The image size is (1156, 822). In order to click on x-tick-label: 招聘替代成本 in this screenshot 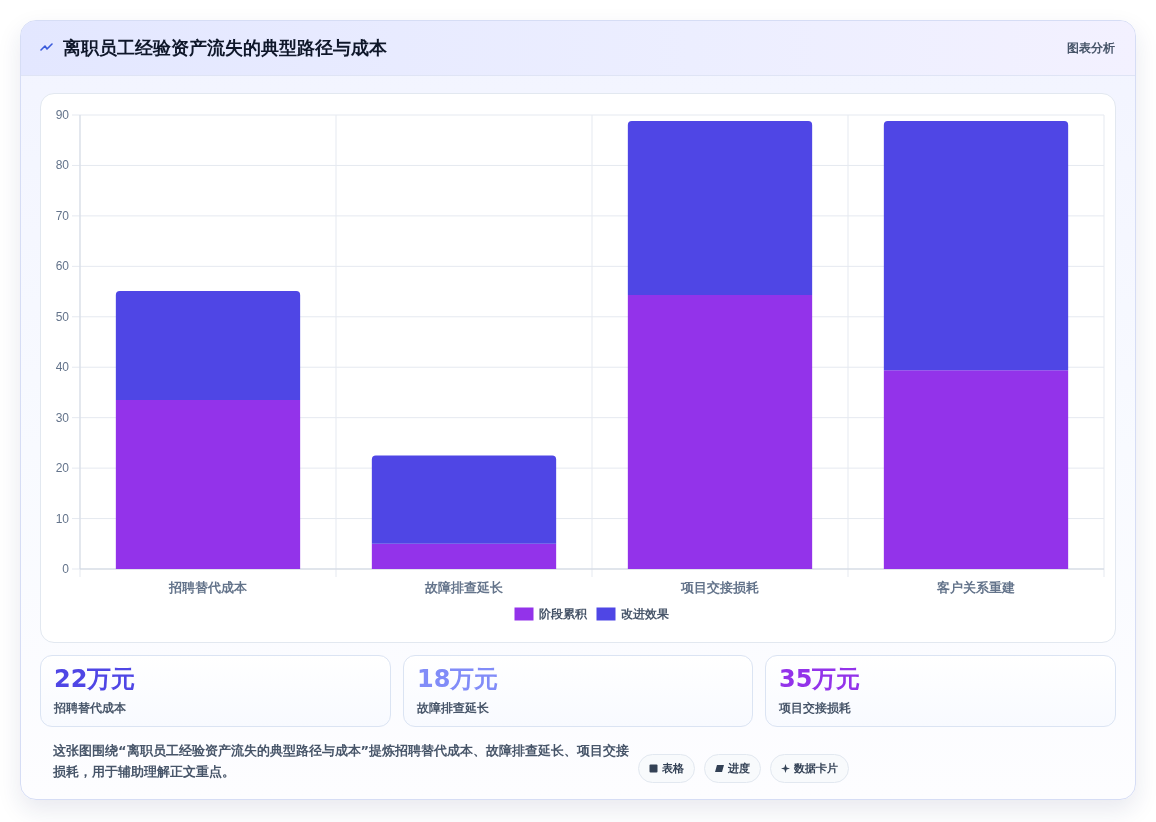, I will do `click(208, 587)`.